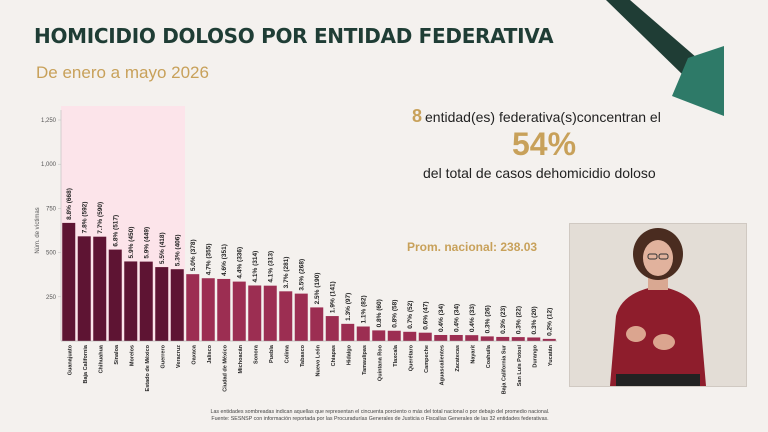 The height and width of the screenshot is (432, 768). Describe the element at coordinates (303, 355) in the screenshot. I see `category-label: Tabasco` at that location.